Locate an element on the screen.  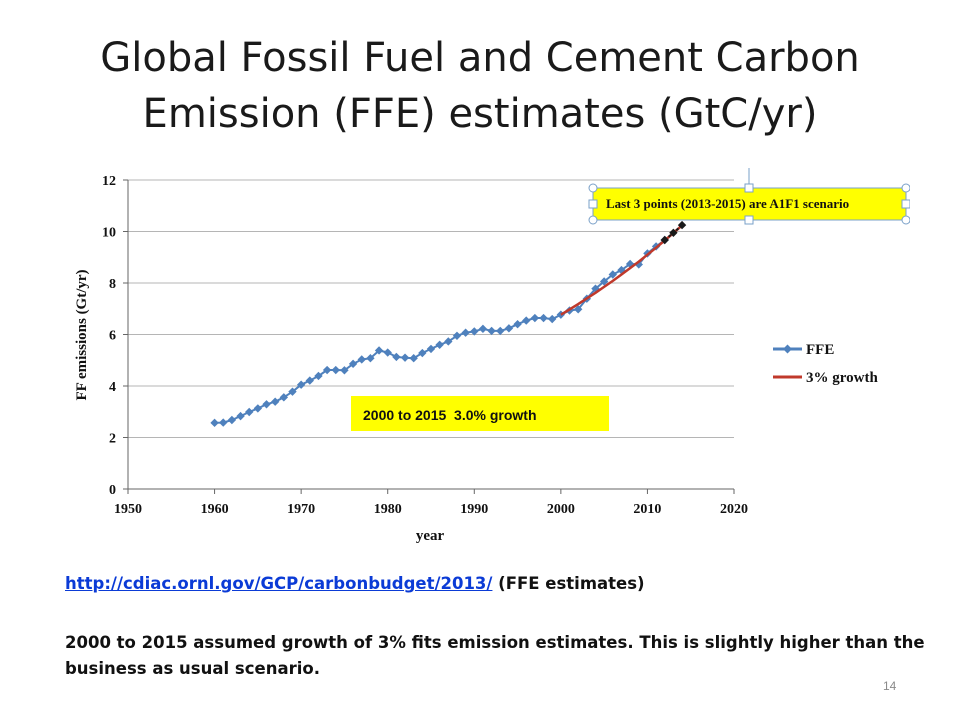
selection-handles is located at coordinates (749, 204).